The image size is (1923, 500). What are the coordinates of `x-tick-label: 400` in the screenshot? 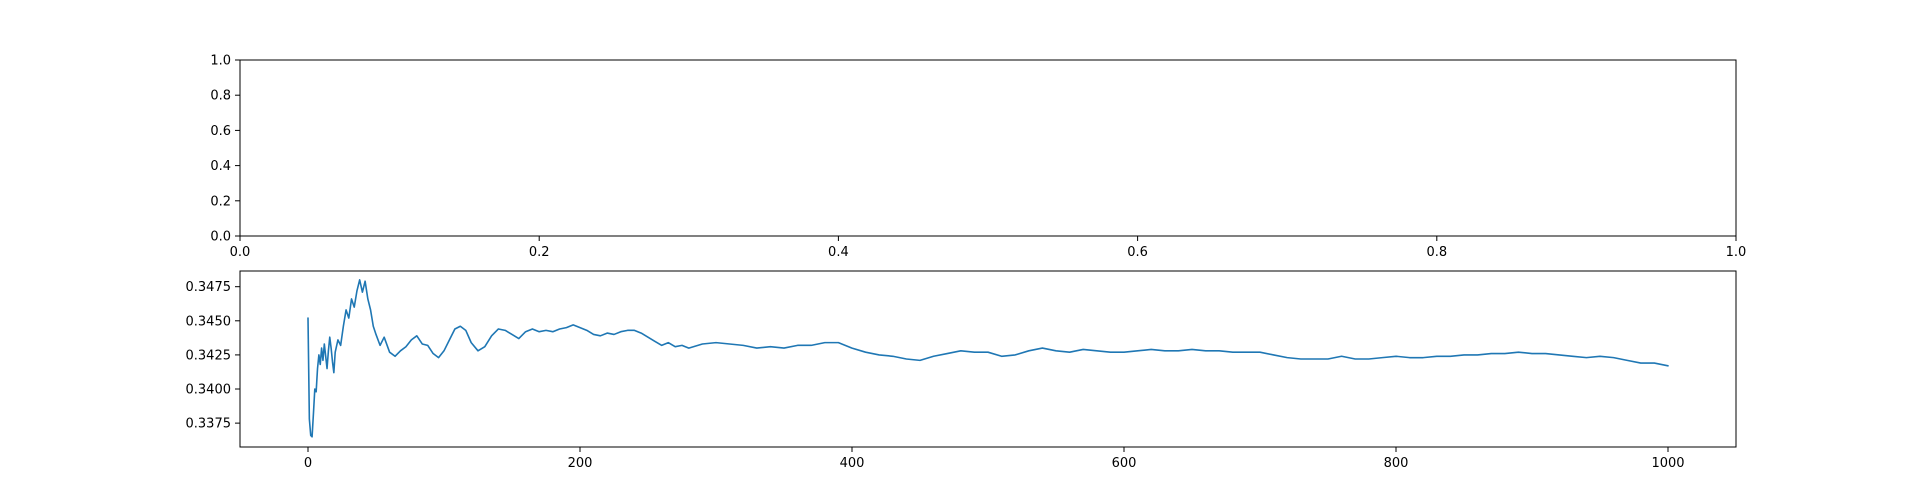 It's located at (852, 463).